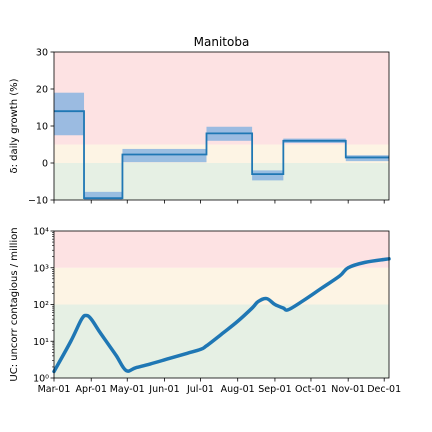  Describe the element at coordinates (274, 389) in the screenshot. I see `x-tick-label: Sep-01` at that location.